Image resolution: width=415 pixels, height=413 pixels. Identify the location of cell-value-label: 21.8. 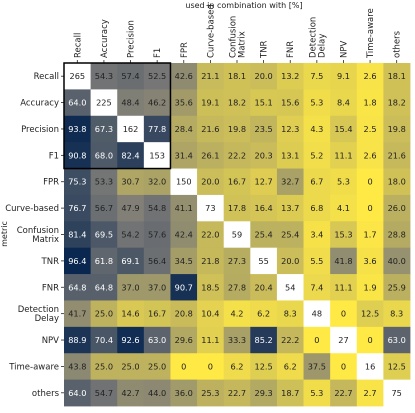
(210, 261).